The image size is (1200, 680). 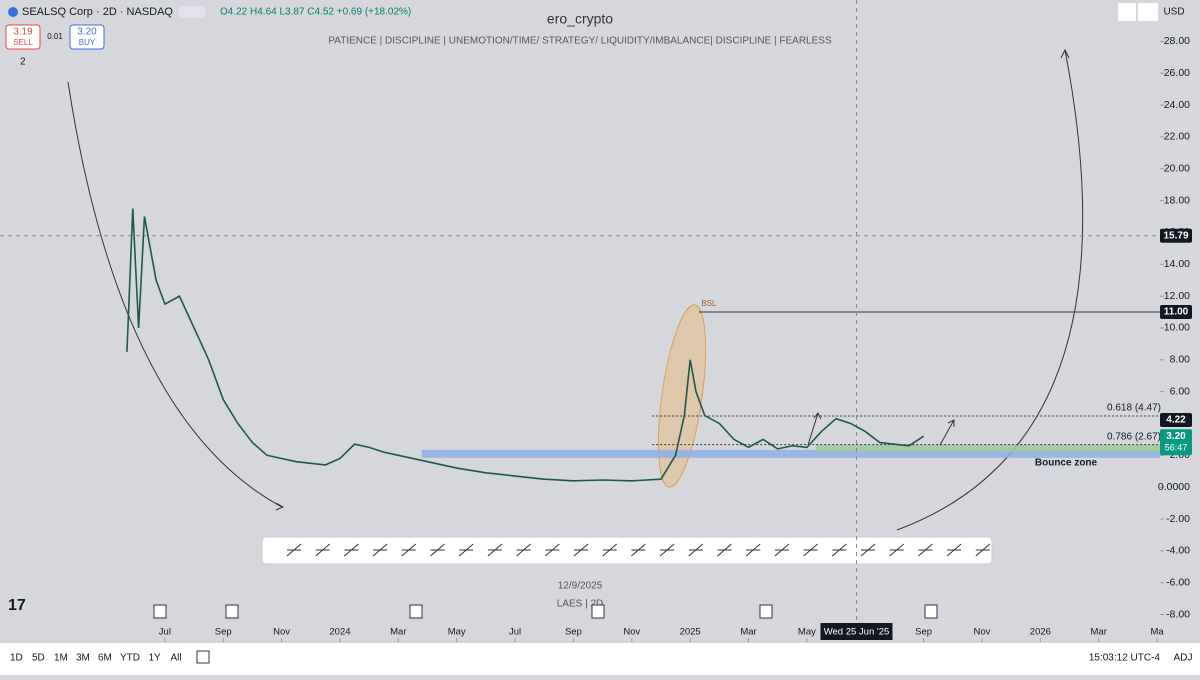 I want to click on button-down, so click(x=1127, y=12).